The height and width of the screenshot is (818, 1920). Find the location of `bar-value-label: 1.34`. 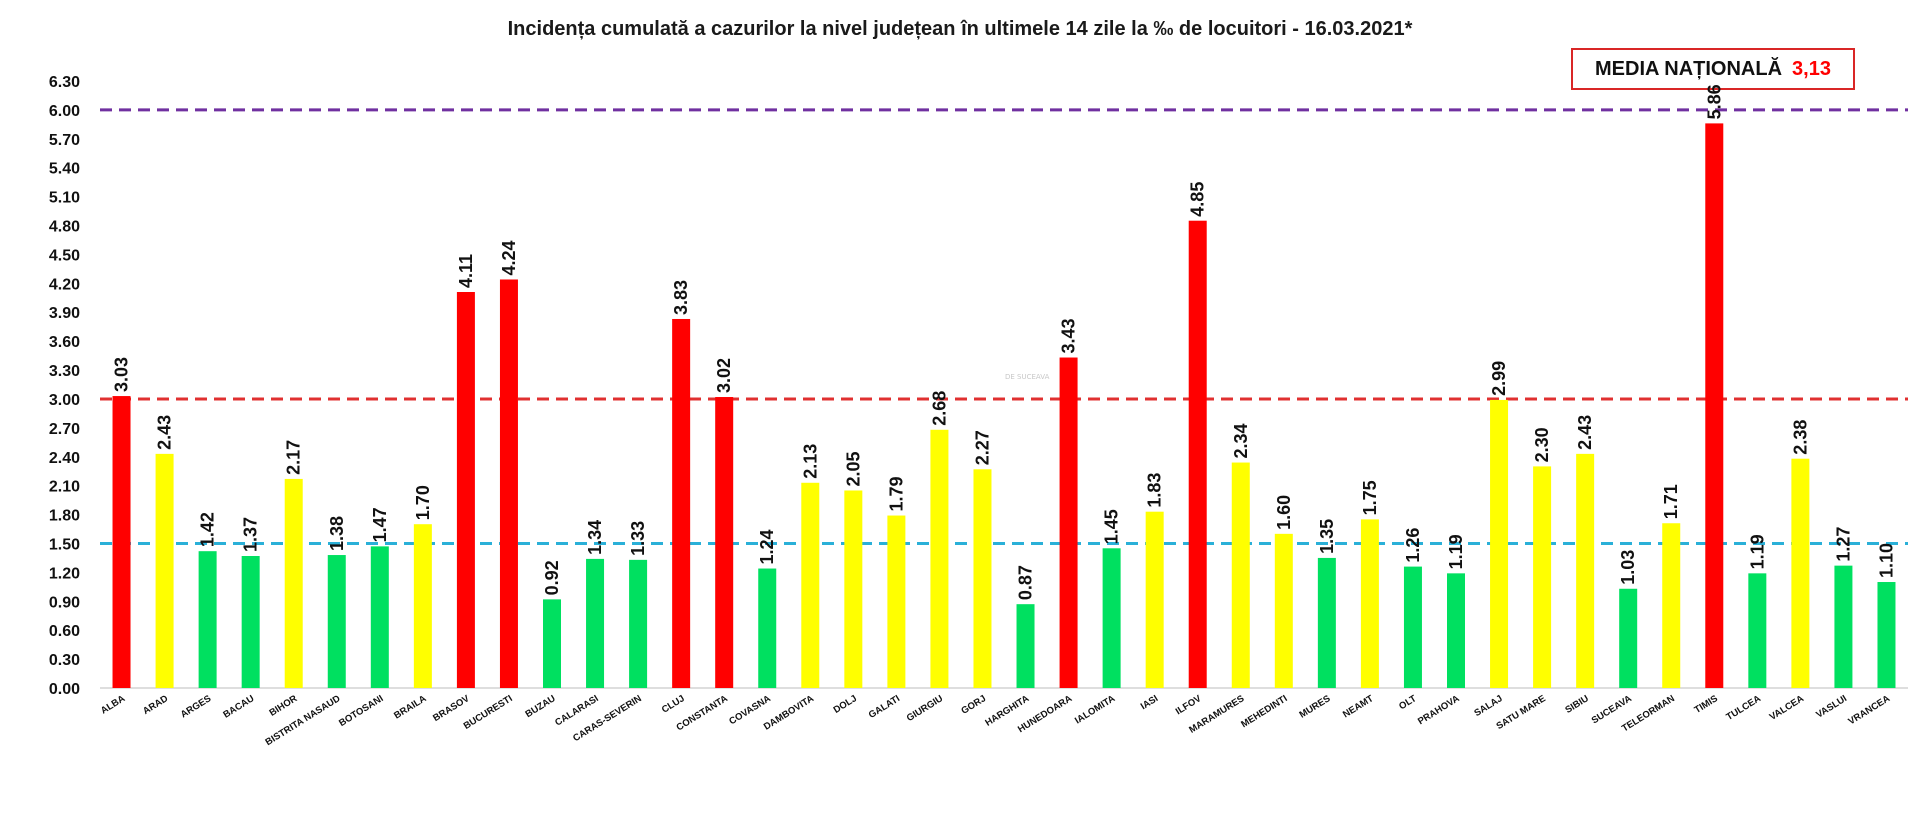

bar-value-label: 1.34 is located at coordinates (595, 537).